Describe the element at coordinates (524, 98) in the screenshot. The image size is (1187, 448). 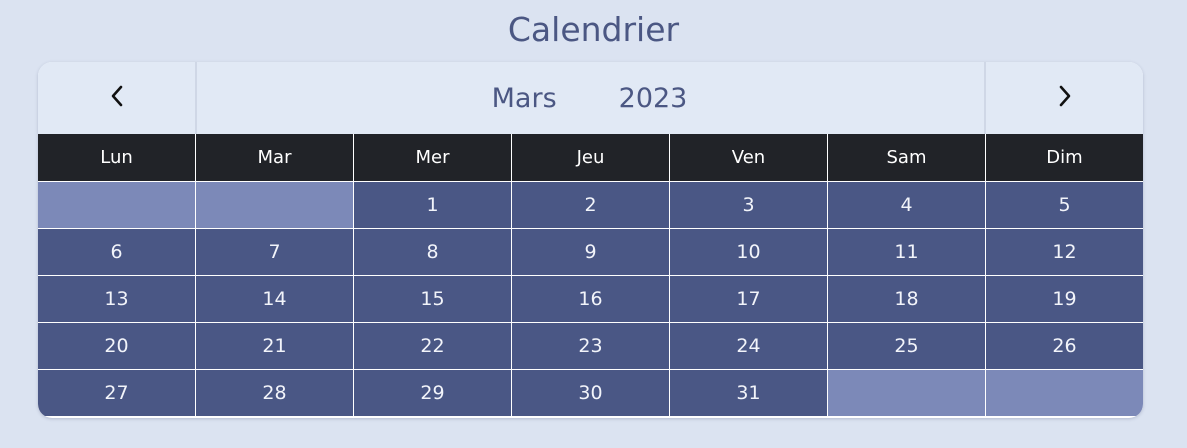
I see `month-label: Mars` at that location.